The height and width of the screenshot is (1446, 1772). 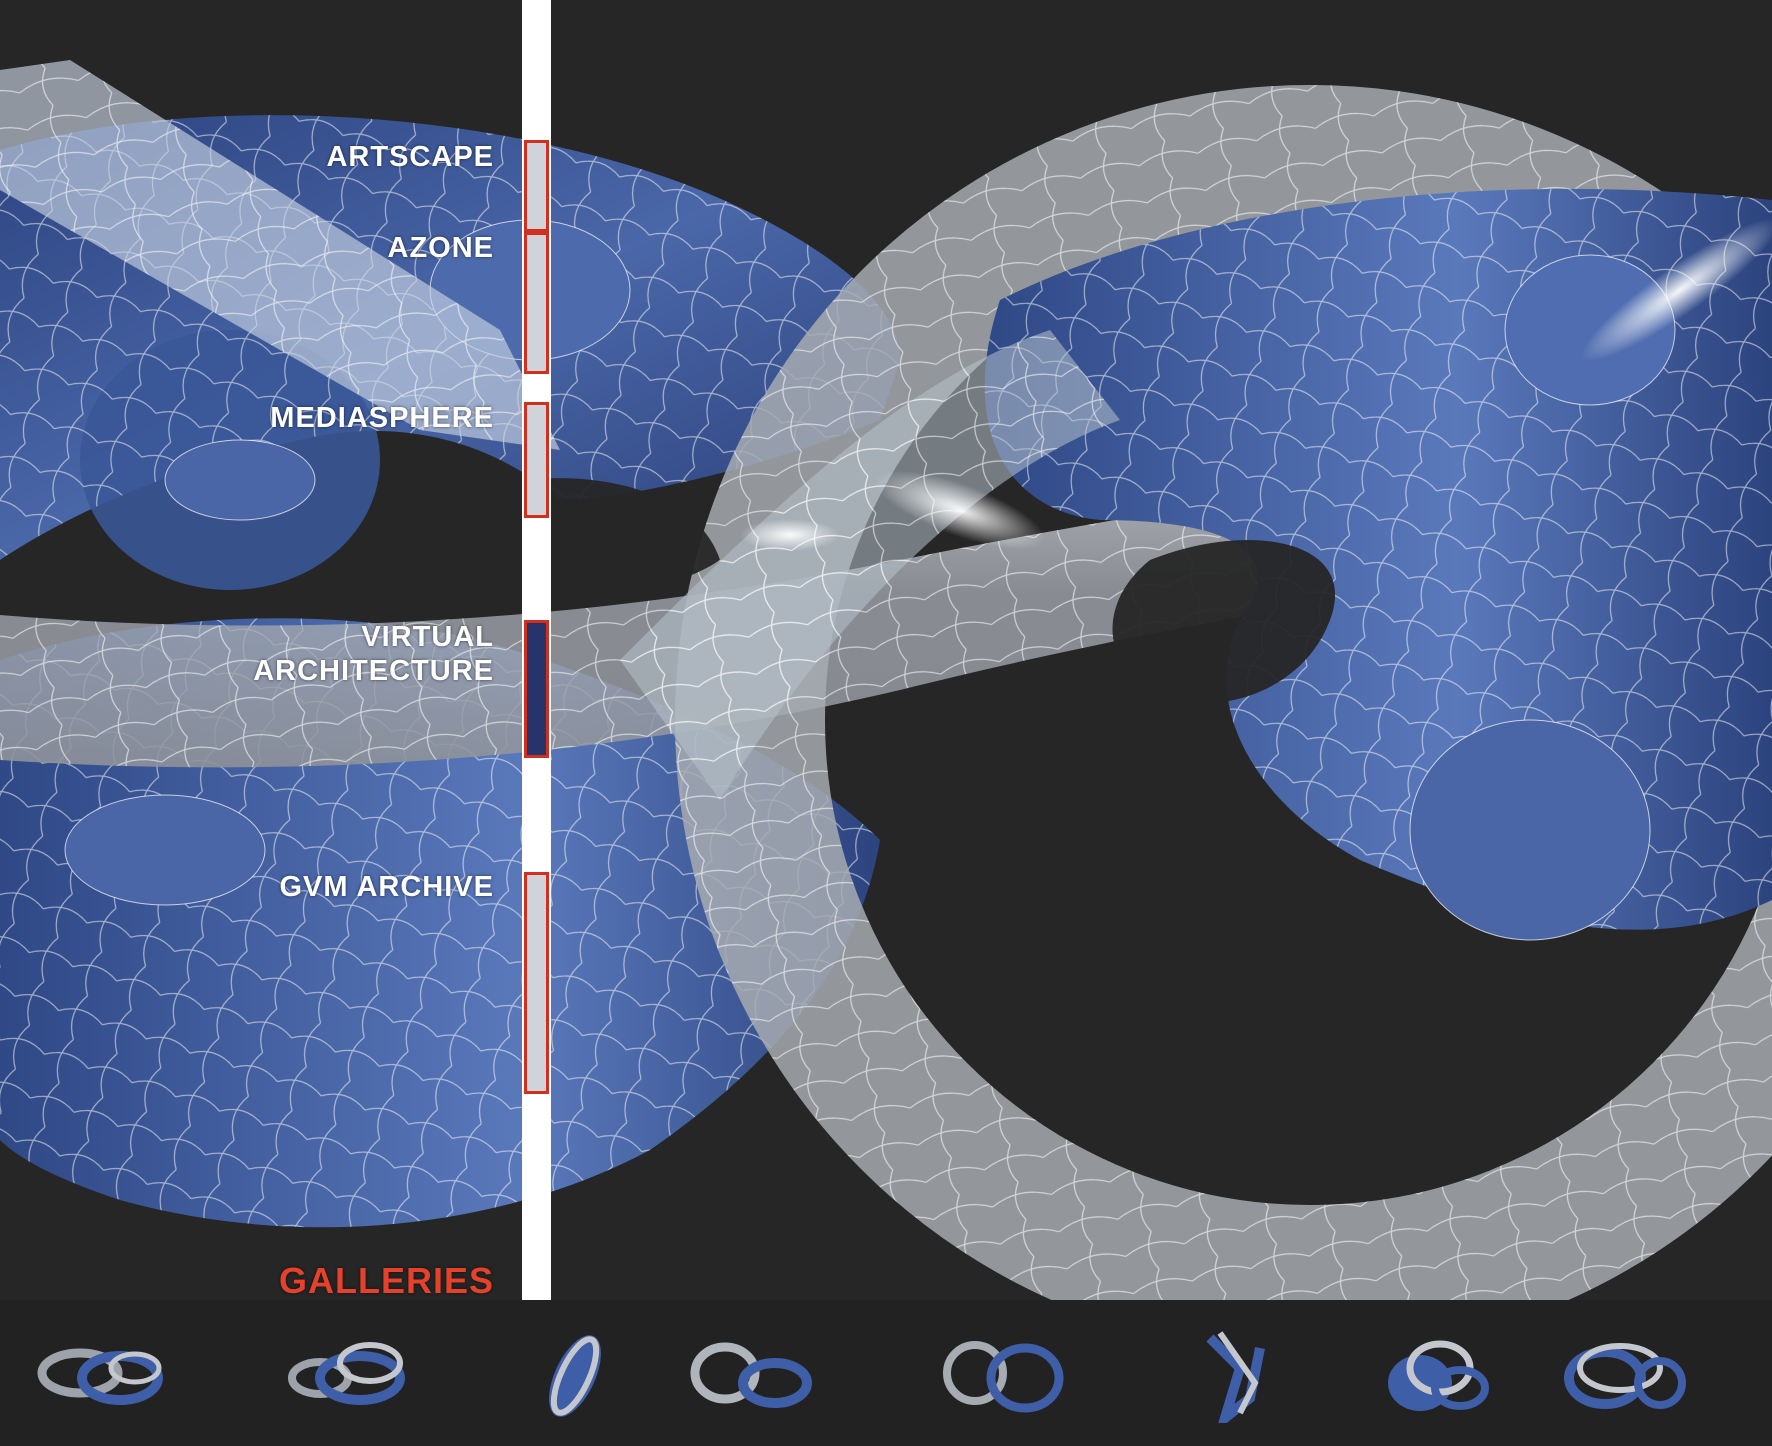 What do you see at coordinates (410, 157) in the screenshot?
I see `menu-item-artscape: ARTSCAPE` at bounding box center [410, 157].